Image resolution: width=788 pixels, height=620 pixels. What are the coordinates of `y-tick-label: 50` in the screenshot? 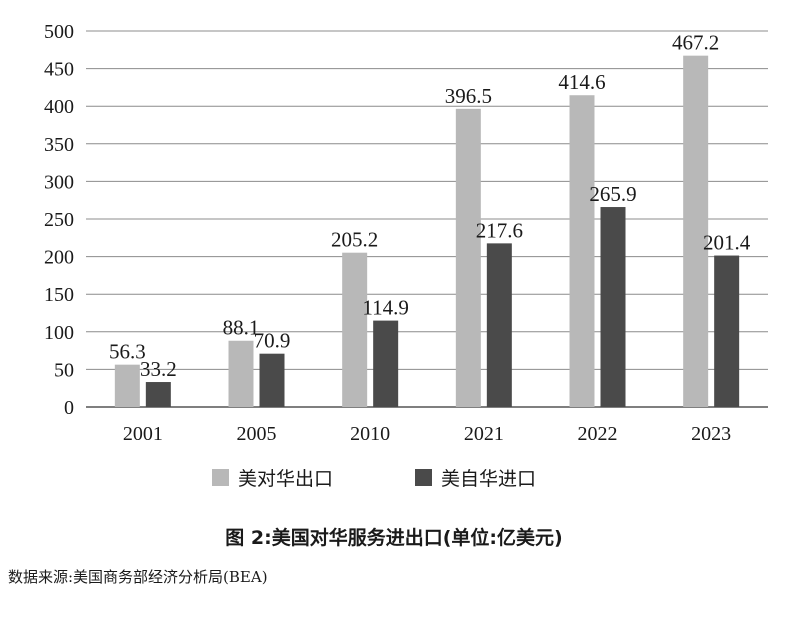 It's located at (64, 370).